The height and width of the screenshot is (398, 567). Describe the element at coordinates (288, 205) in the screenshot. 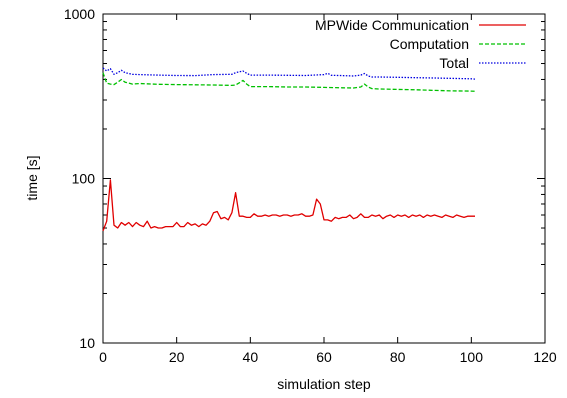

I see `series-line-mpwide-communication` at that location.